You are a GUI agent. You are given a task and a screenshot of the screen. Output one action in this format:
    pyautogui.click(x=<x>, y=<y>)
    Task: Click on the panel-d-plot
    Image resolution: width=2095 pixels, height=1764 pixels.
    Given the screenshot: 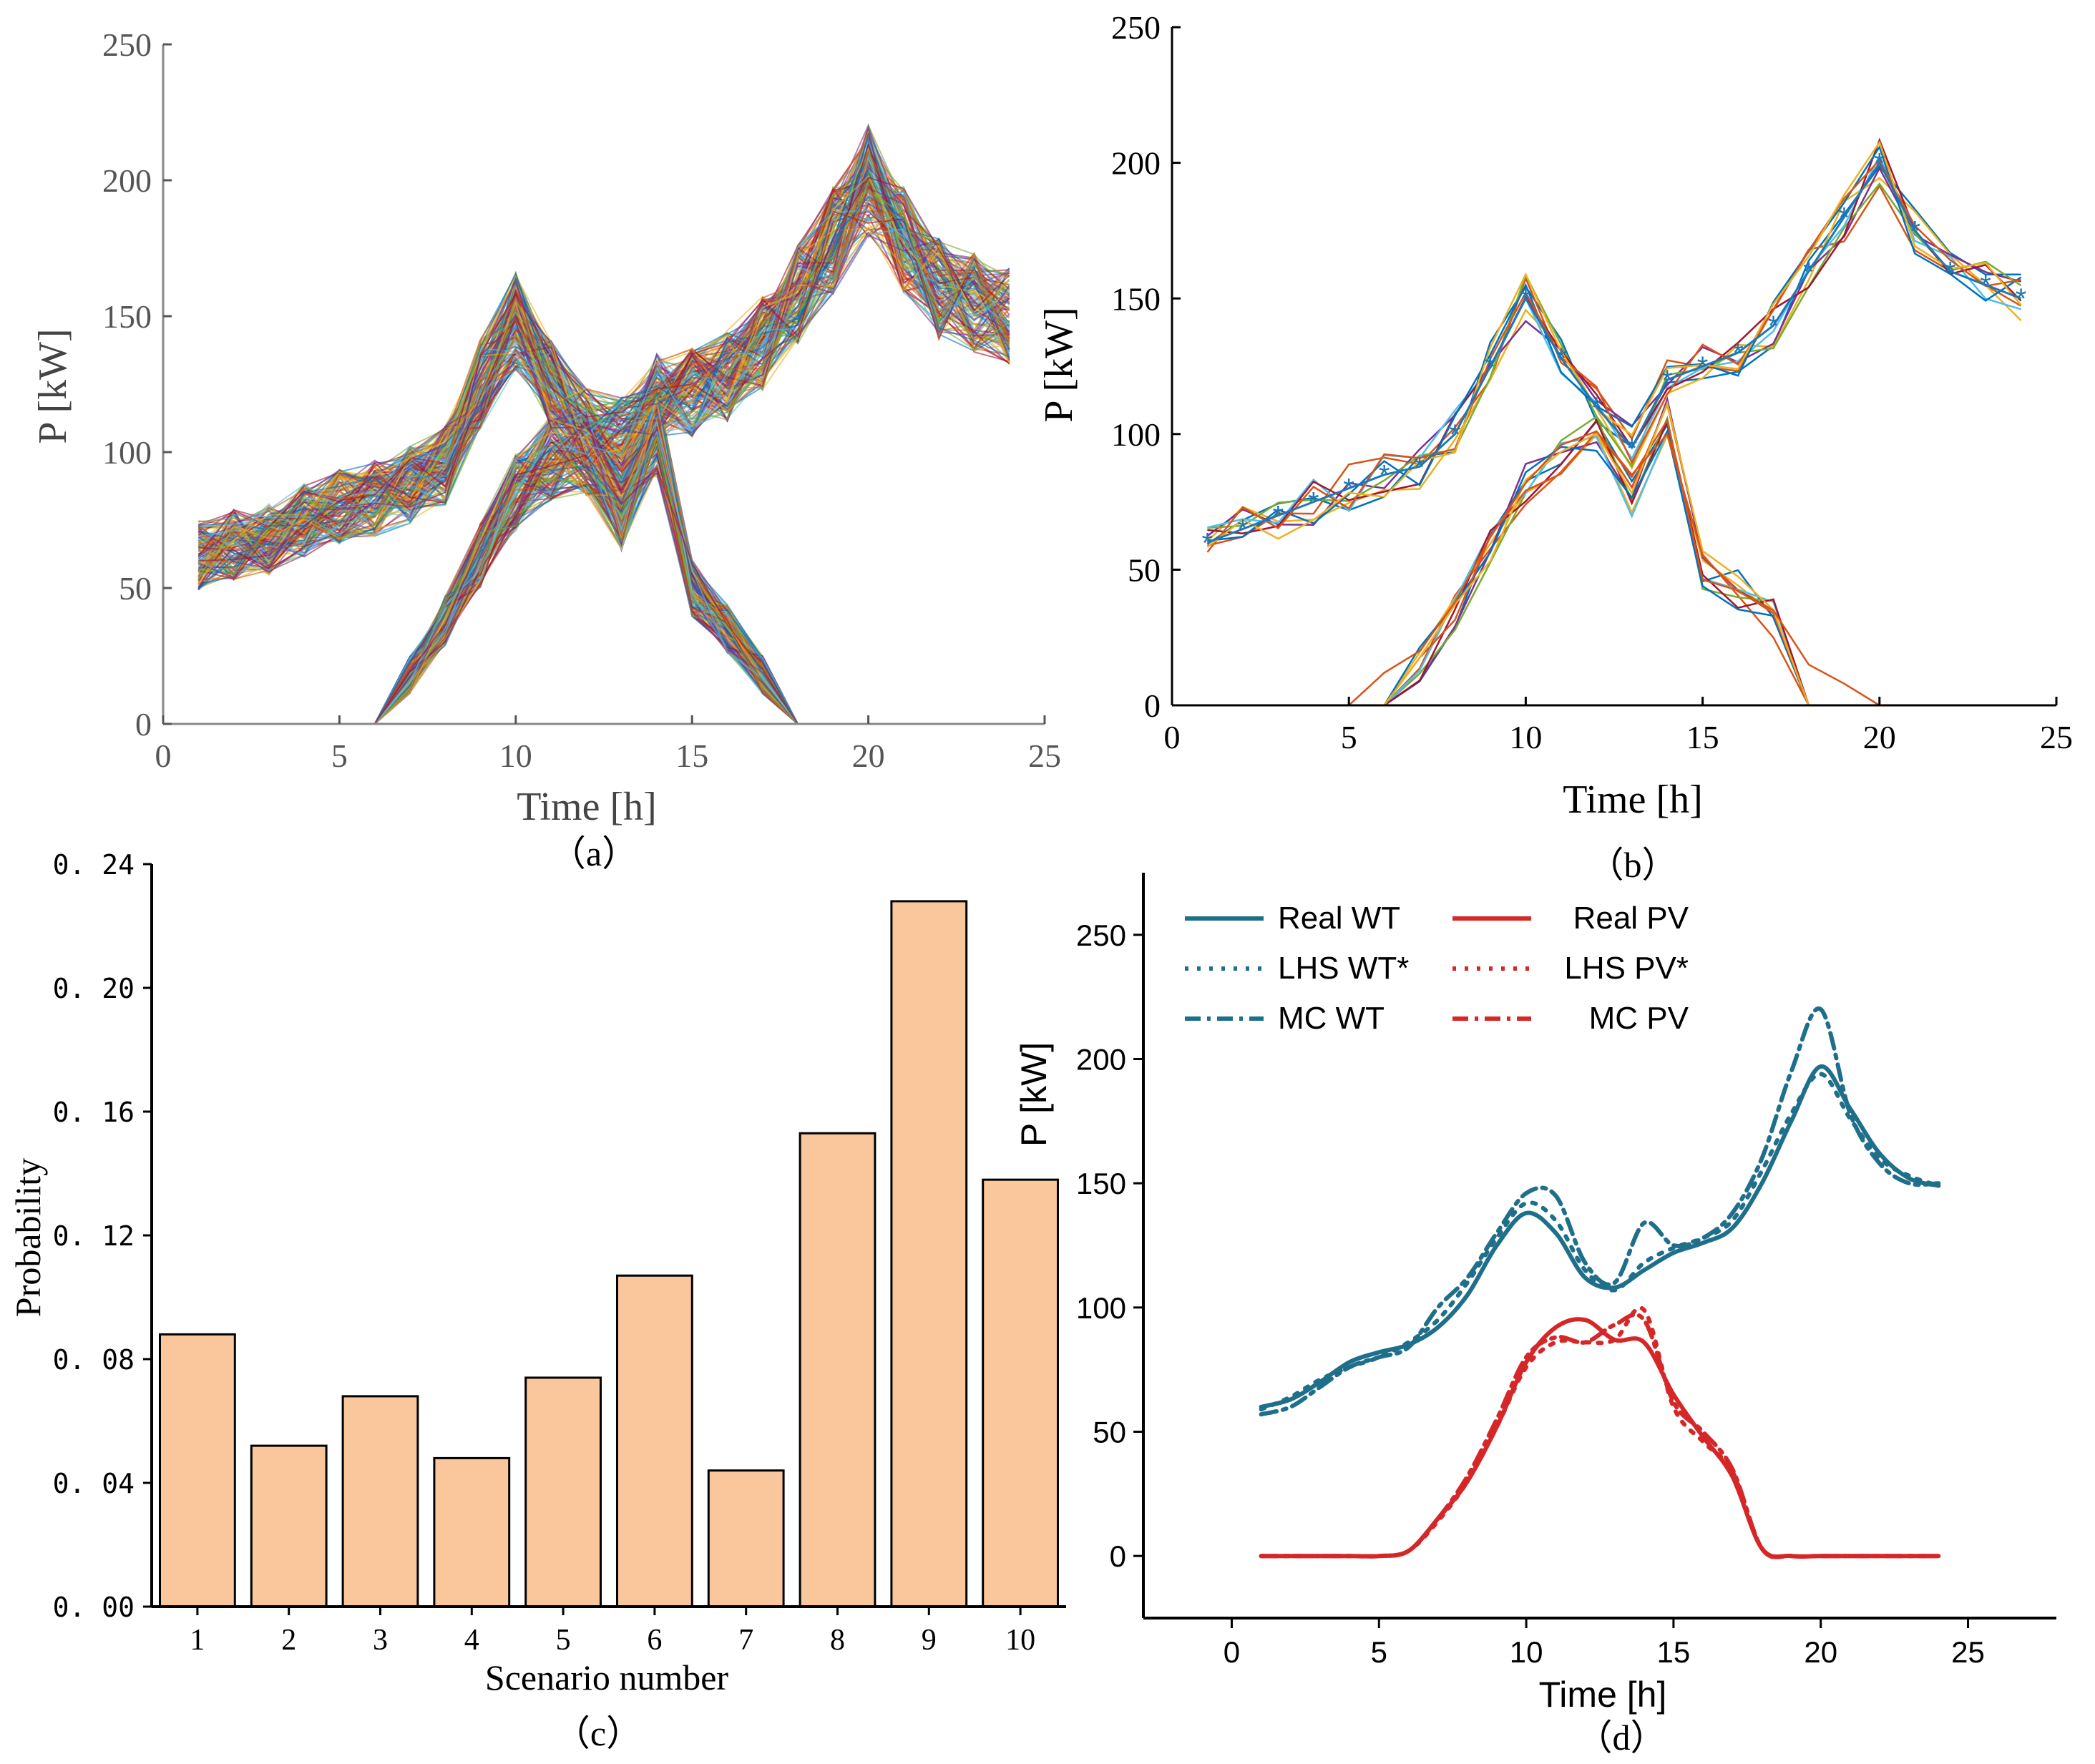 What is the action you would take?
    pyautogui.click(x=1600, y=1282)
    